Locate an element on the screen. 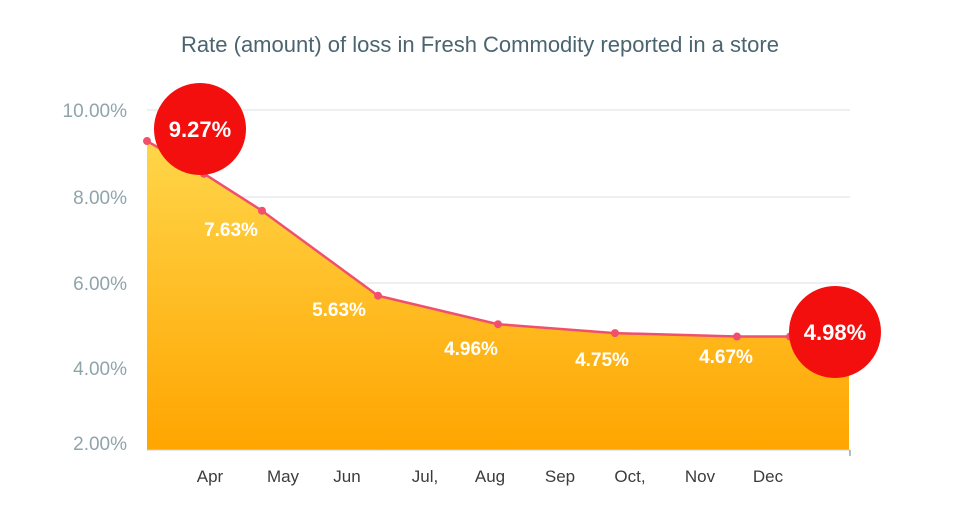 The height and width of the screenshot is (512, 959). y-tick-label: 8.00% is located at coordinates (100, 198).